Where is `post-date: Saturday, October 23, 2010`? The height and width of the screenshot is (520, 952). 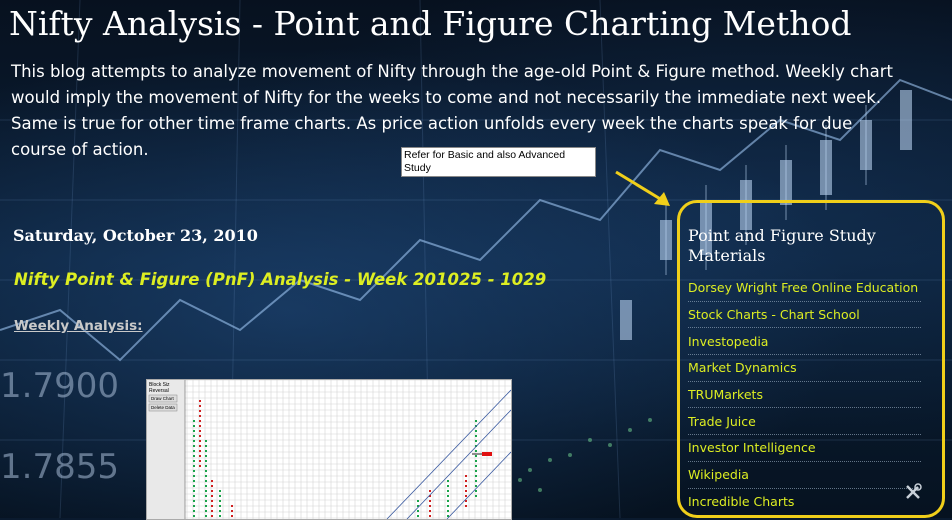 post-date: Saturday, October 23, 2010 is located at coordinates (135, 235).